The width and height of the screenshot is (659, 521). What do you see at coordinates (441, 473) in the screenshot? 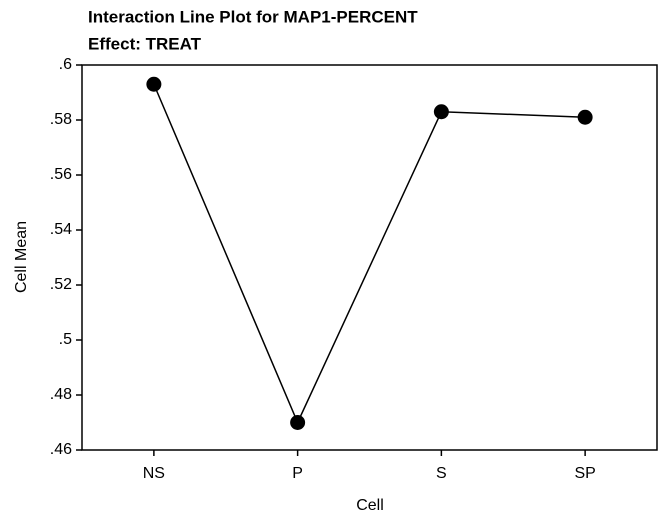
I see `x-tick-label: S` at bounding box center [441, 473].